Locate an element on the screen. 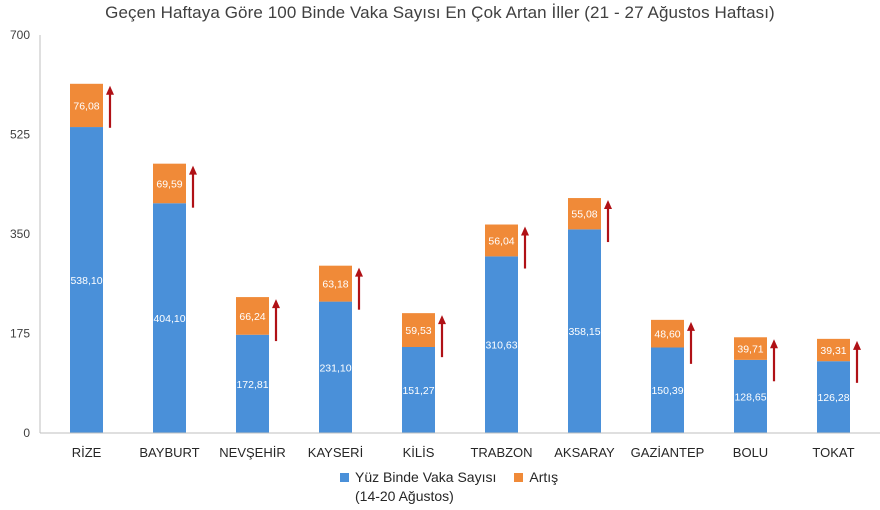 The height and width of the screenshot is (510, 880). bar-increase-label: 69,59 is located at coordinates (169, 184).